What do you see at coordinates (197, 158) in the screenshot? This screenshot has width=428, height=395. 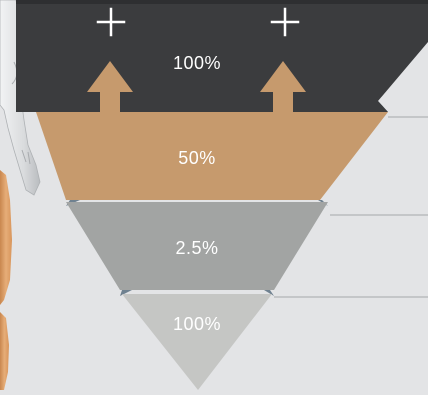 I see `tier-second-label: 50%` at bounding box center [197, 158].